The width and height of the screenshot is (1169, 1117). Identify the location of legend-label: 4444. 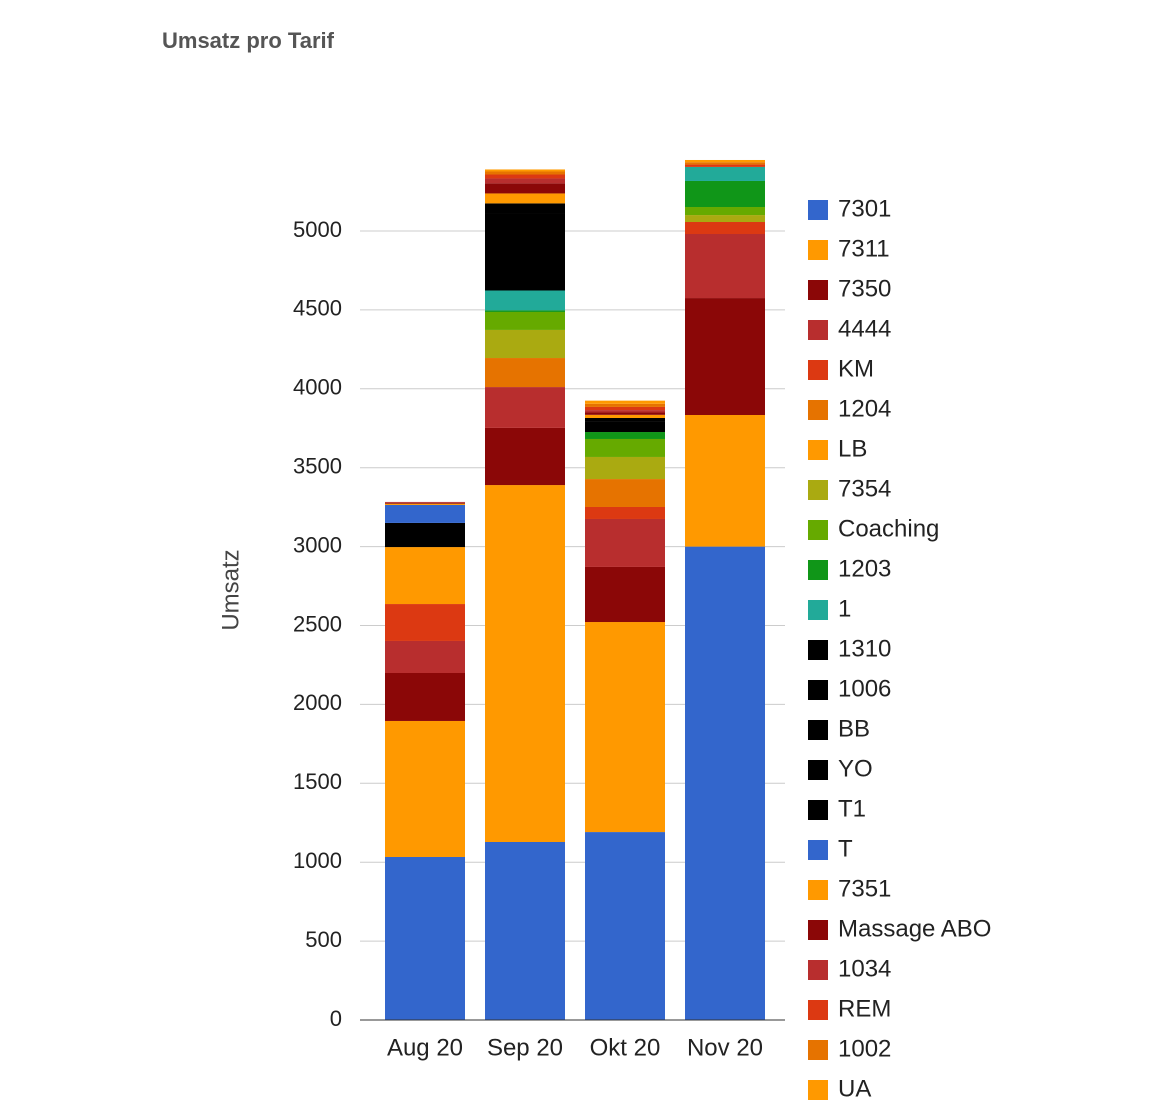
(864, 328).